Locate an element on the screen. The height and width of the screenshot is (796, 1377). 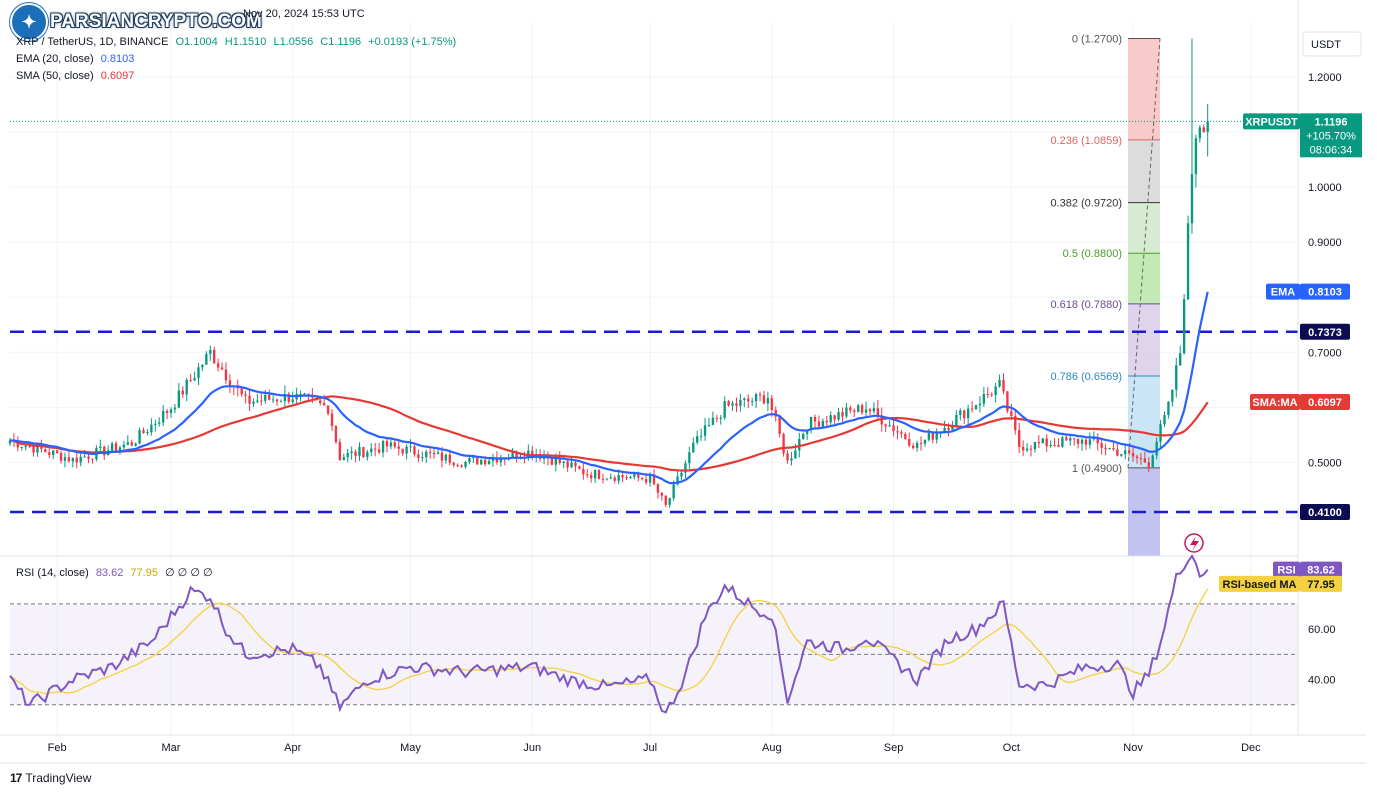
x-tick-label: Mar is located at coordinates (171, 748).